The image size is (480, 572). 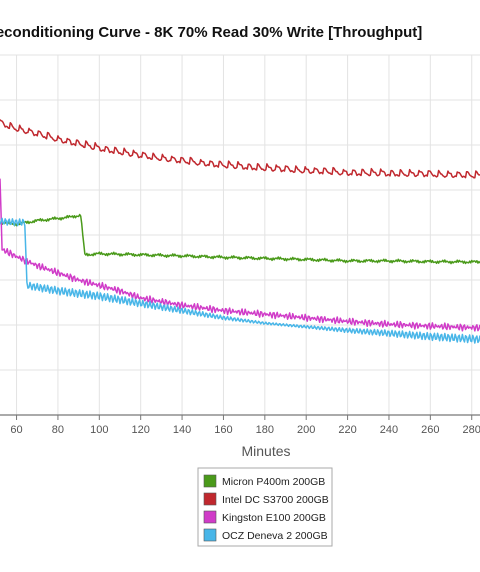 I want to click on legend-label: Micron P400m 200GB, so click(x=273, y=482).